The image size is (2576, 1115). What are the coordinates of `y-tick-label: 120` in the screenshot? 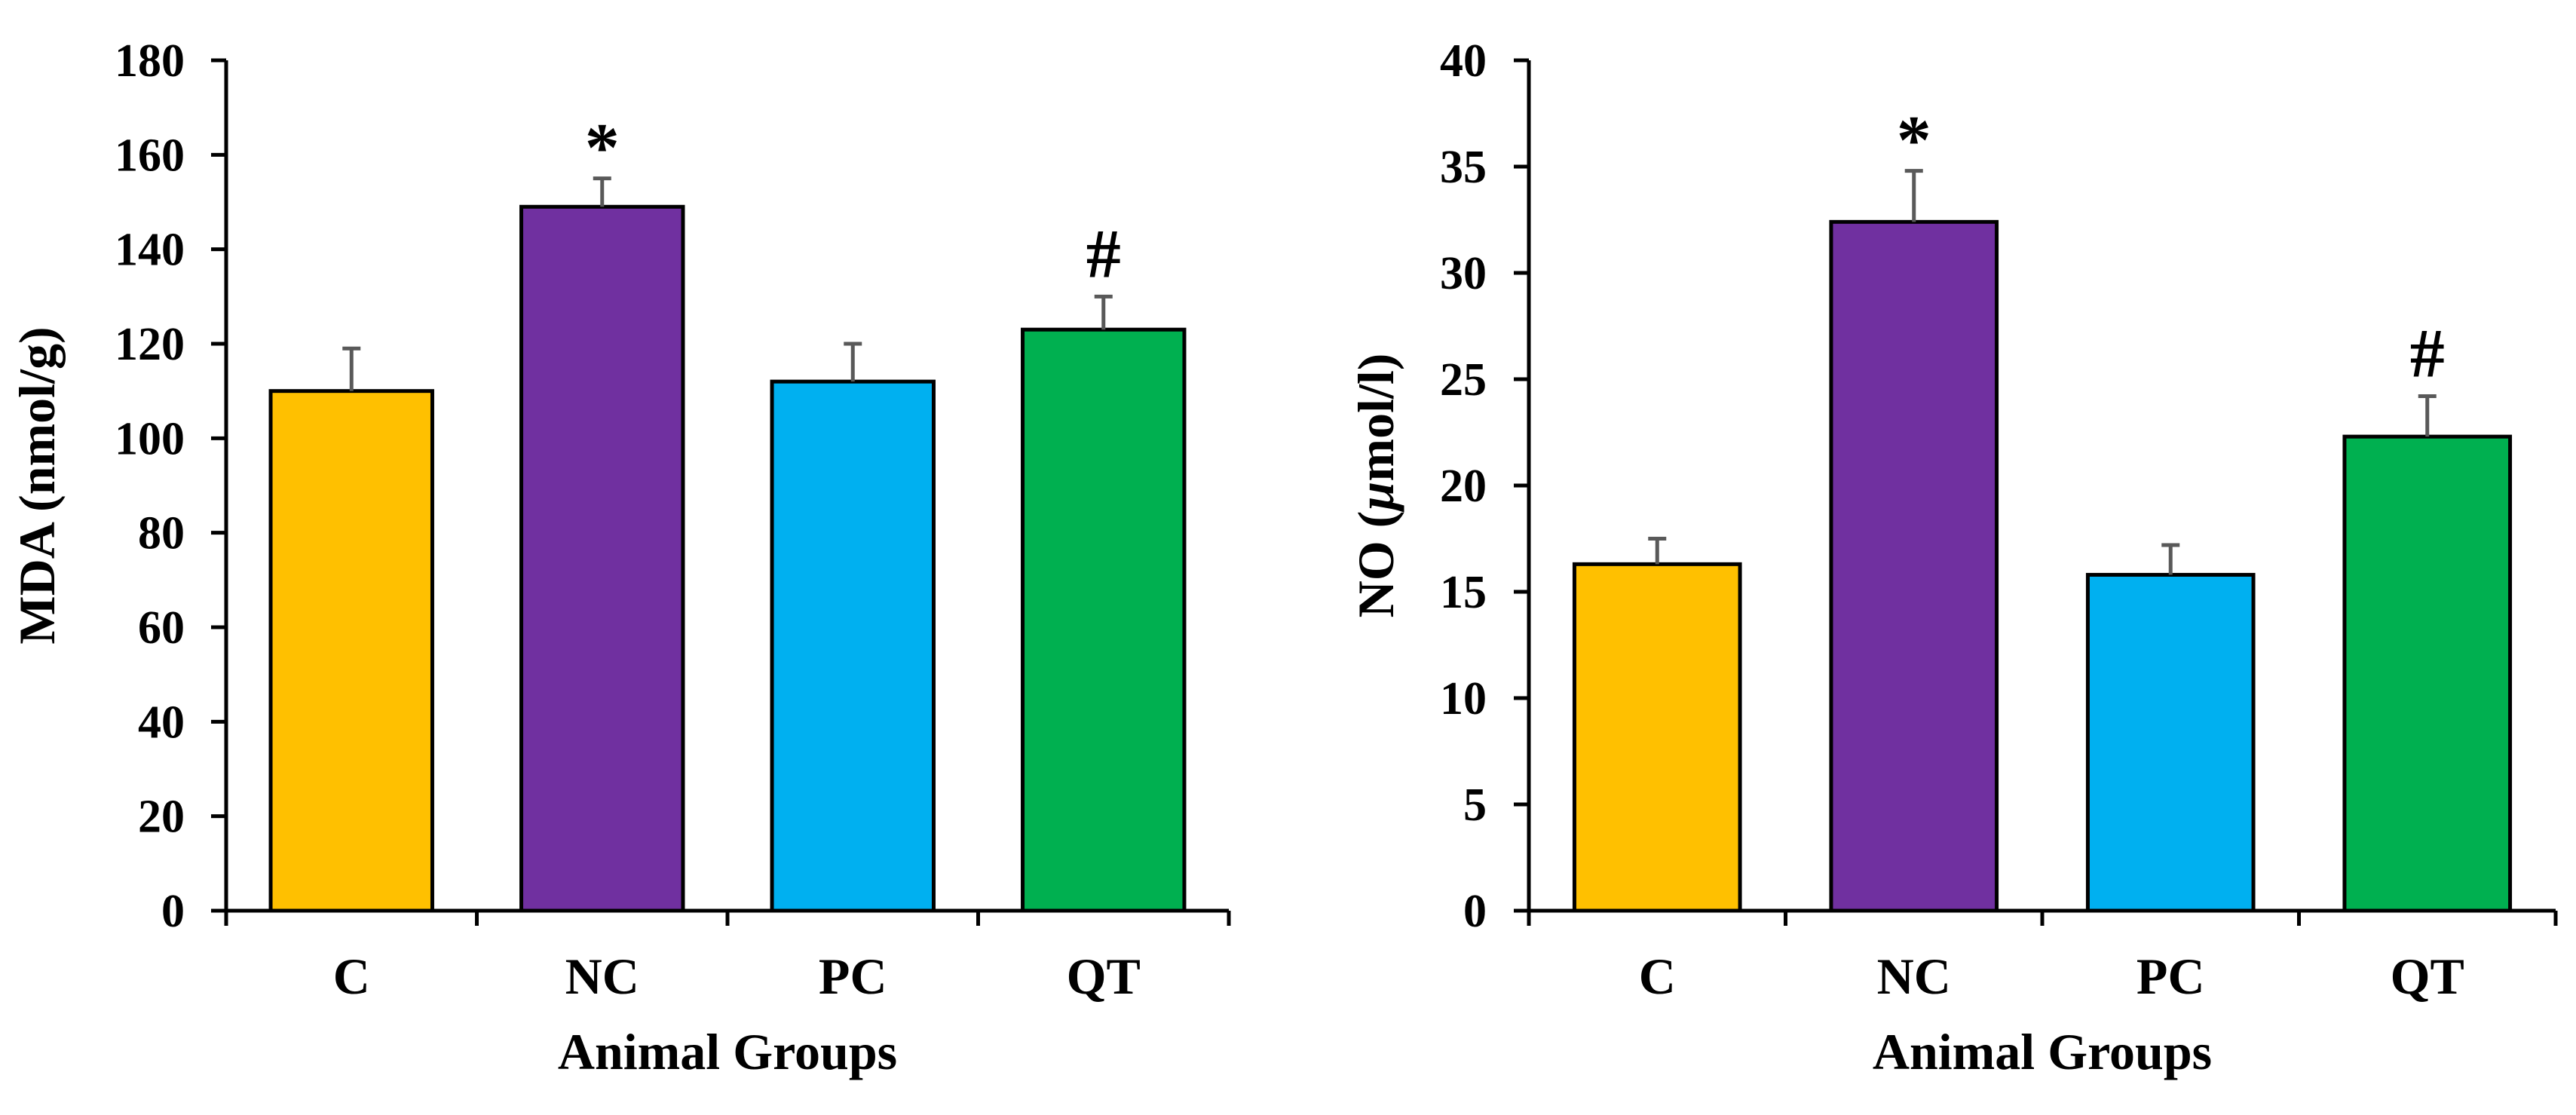 It's located at (150, 344).